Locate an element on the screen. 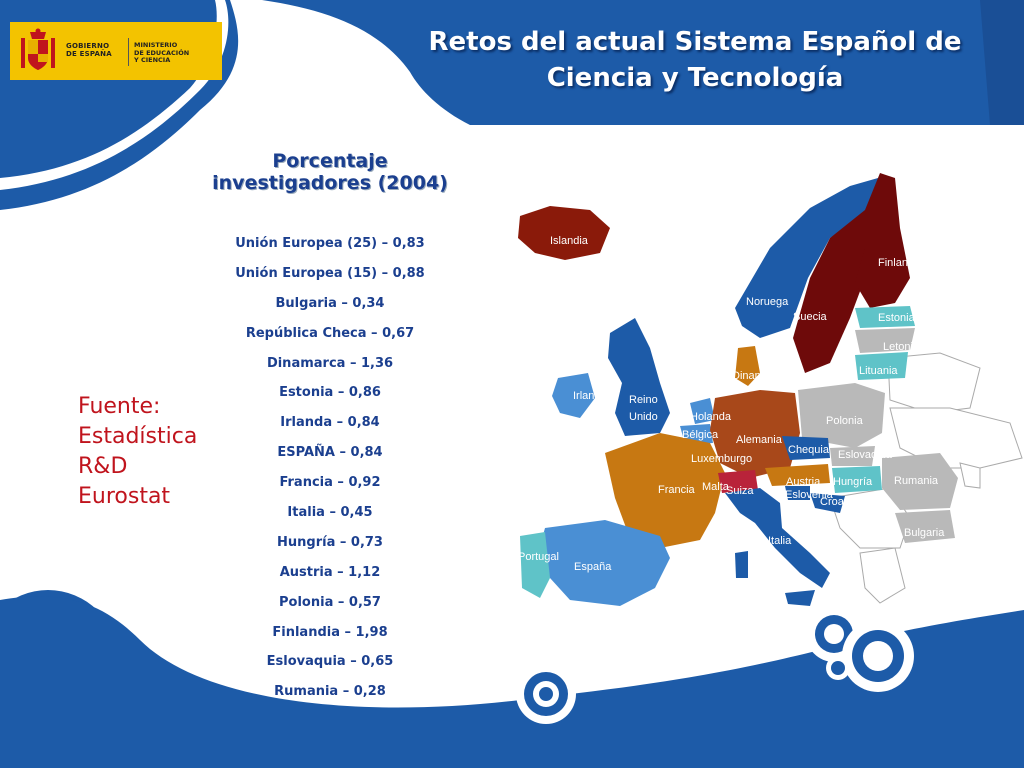 The width and height of the screenshot is (1024, 768). source-line-1: Fuente: is located at coordinates (119, 406).